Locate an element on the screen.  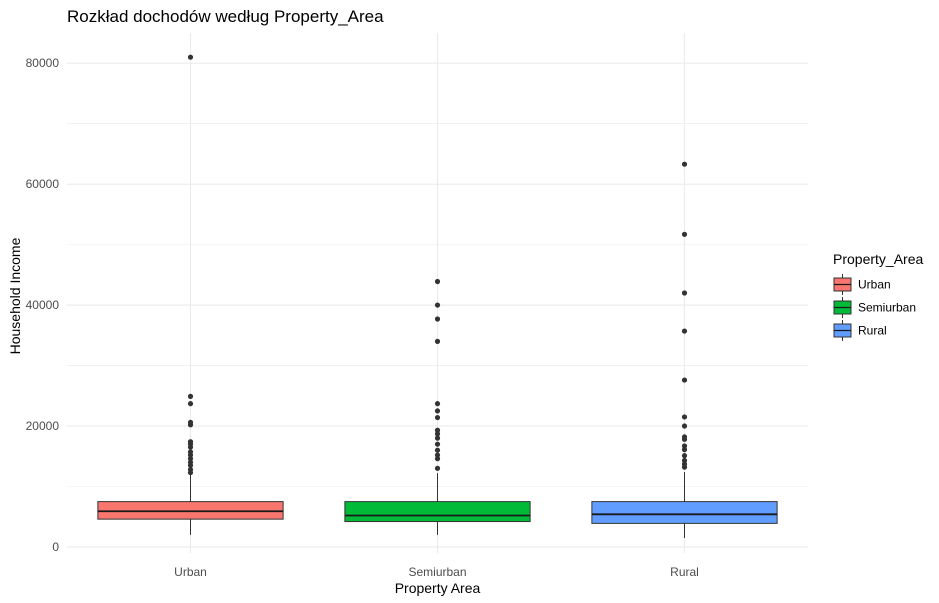
legend-item-semiurban: Semiurban is located at coordinates (874, 307).